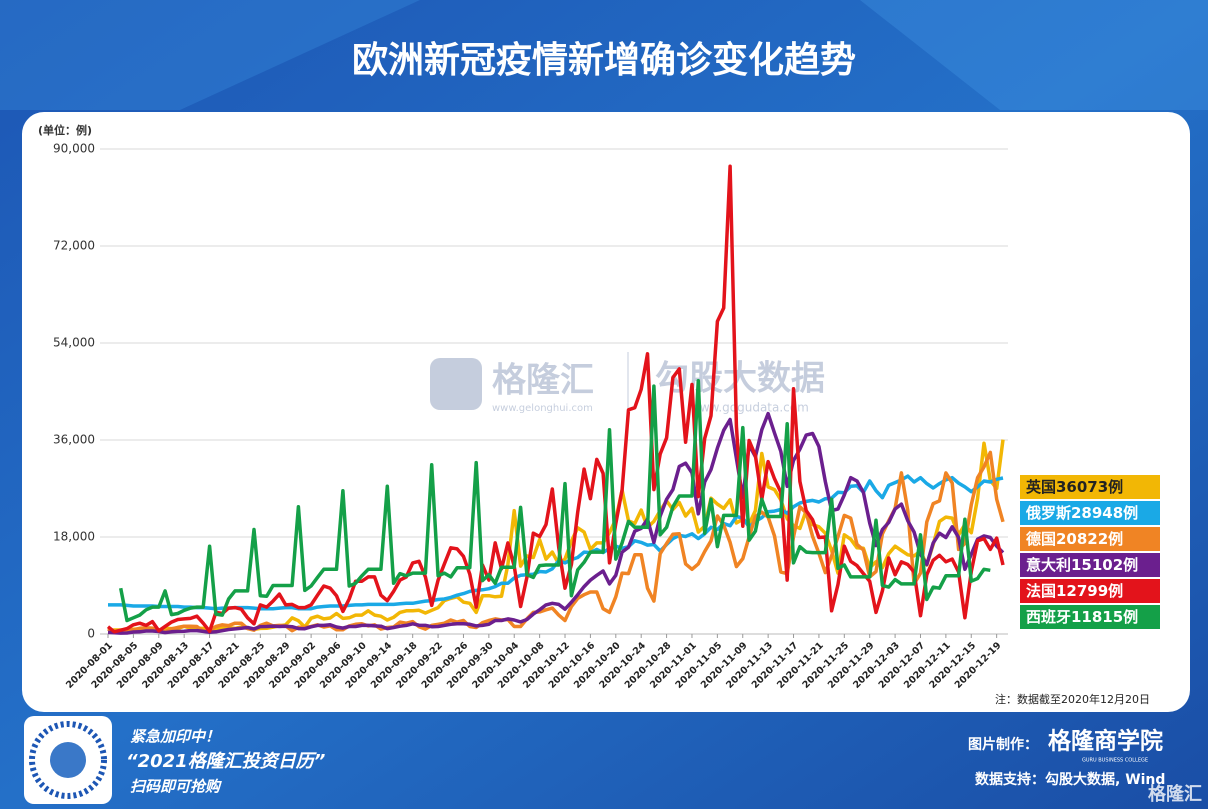 This screenshot has height=809, width=1208. Describe the element at coordinates (1070, 779) in the screenshot. I see `source: 数据支持：勾股大数据, Wind` at that location.